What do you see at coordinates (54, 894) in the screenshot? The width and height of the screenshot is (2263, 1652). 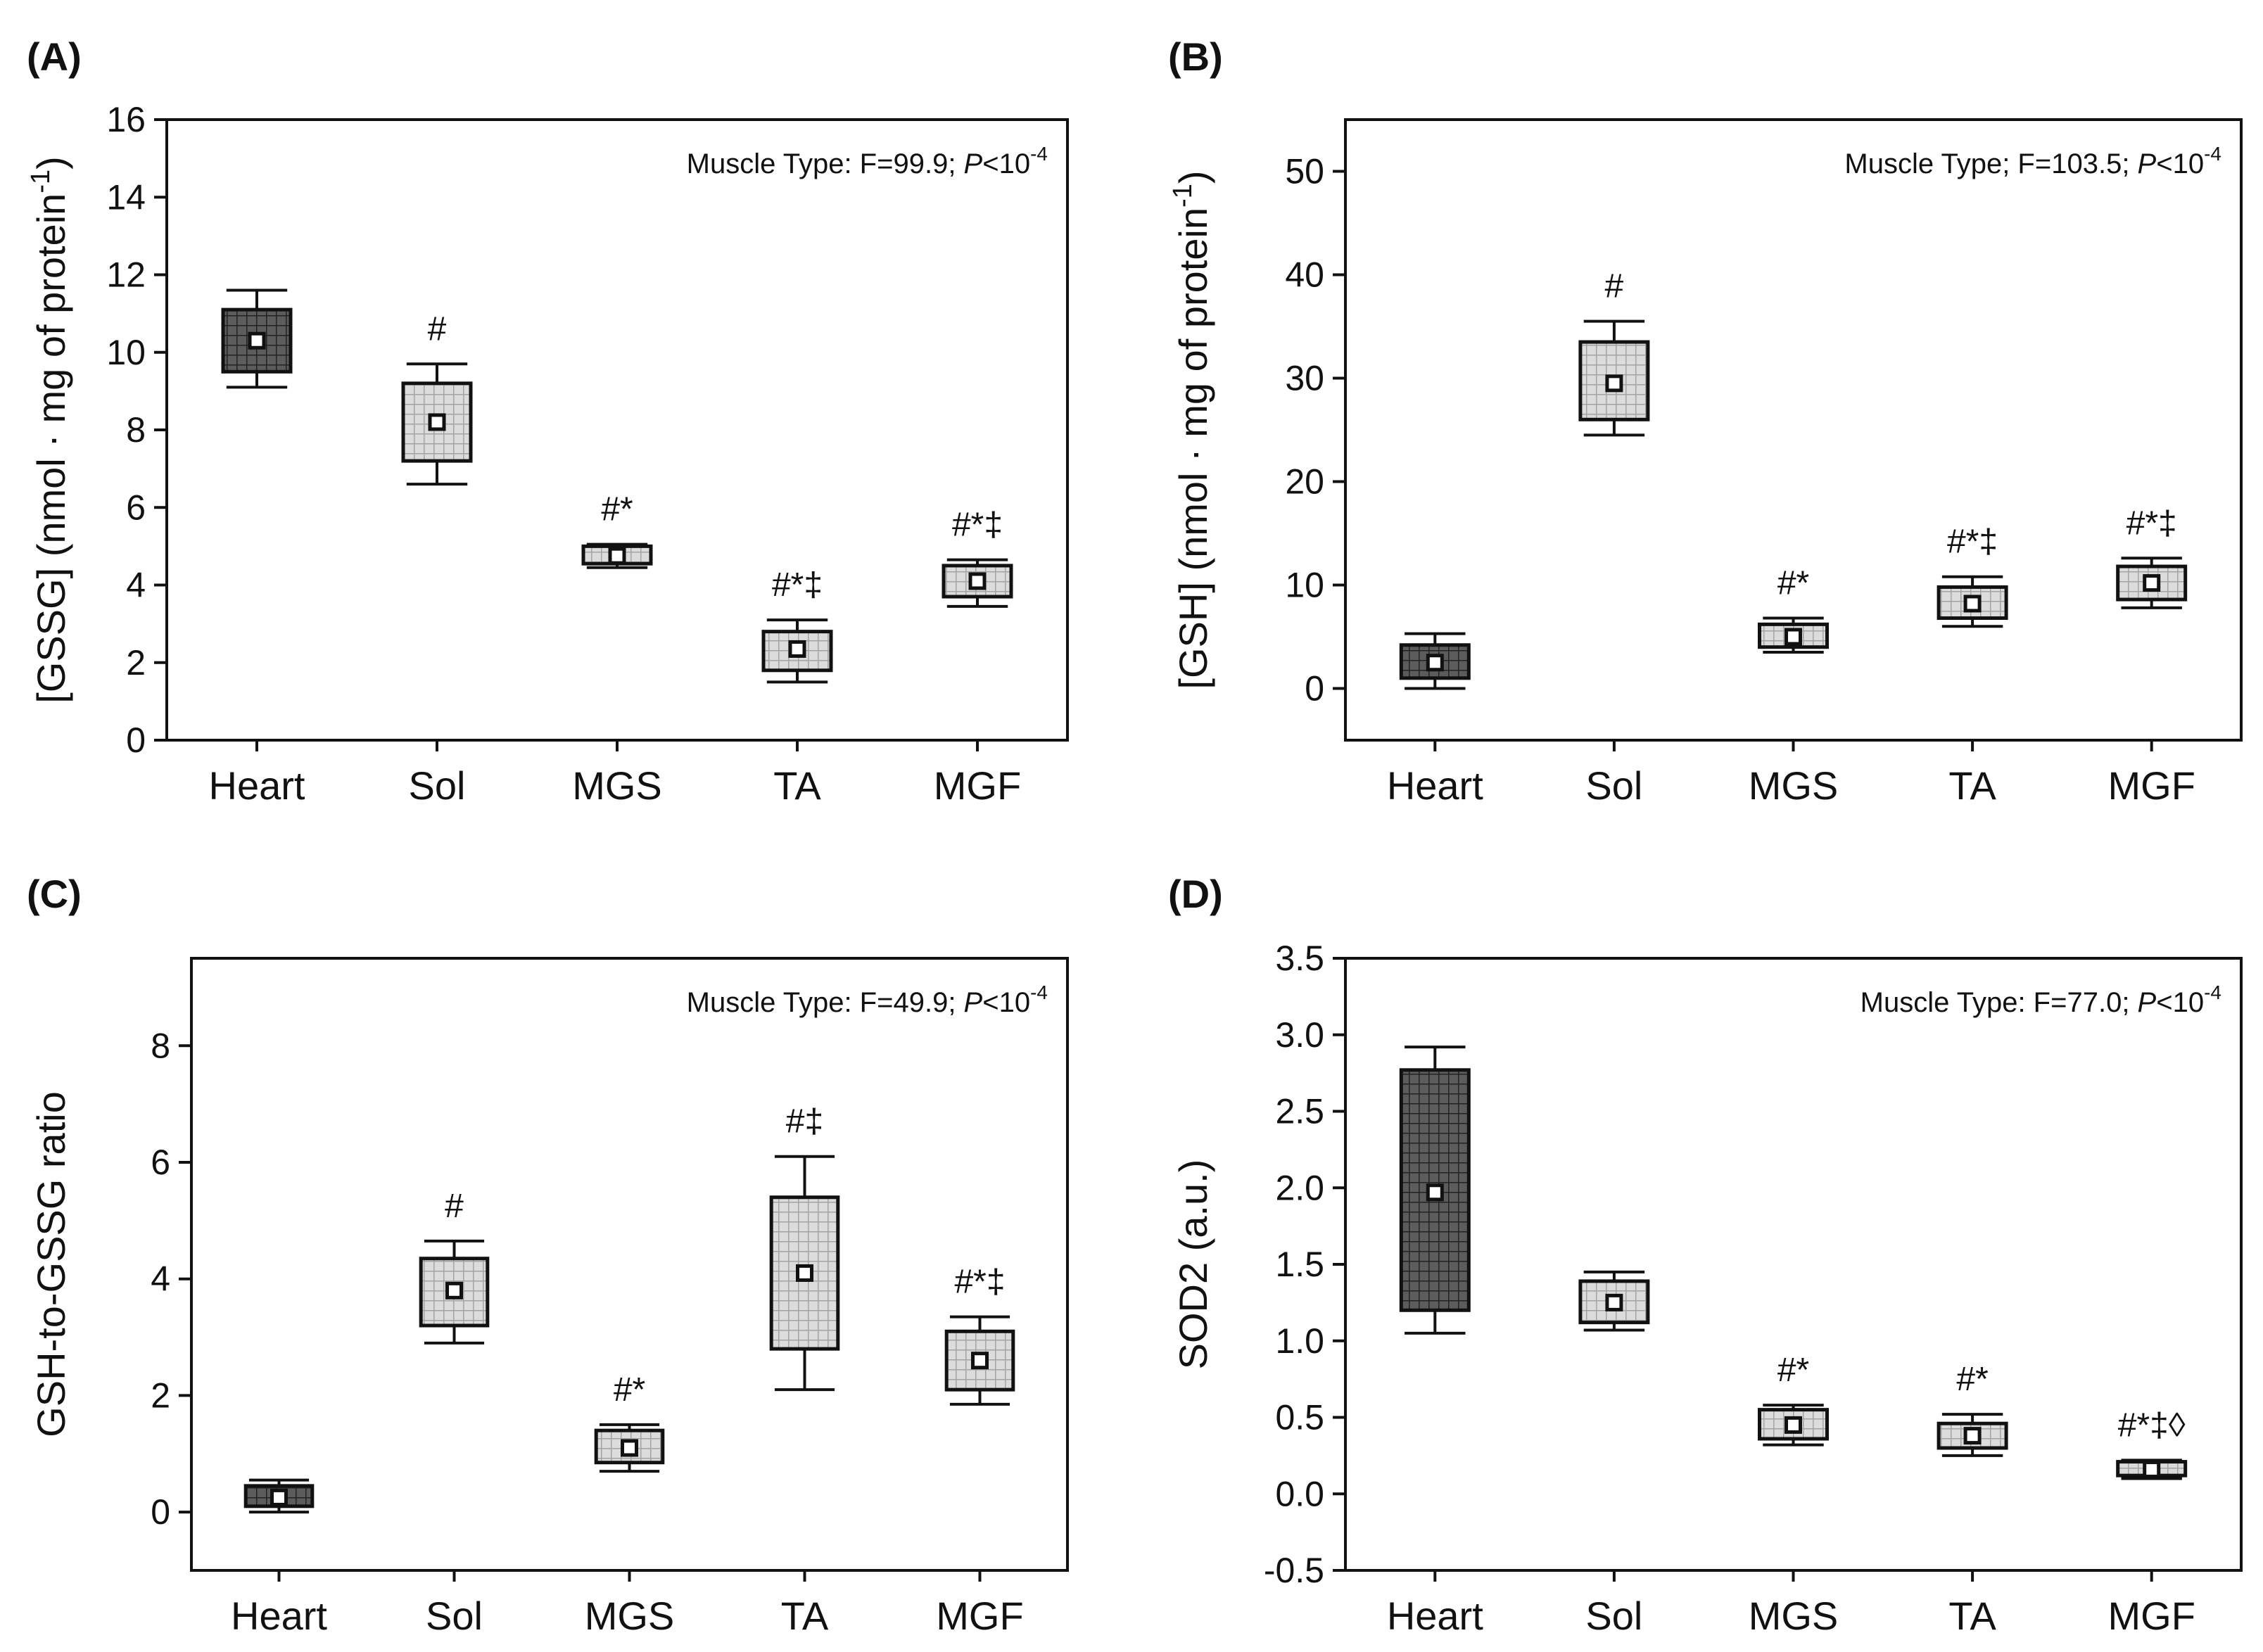 I see `panel-label: (C)` at bounding box center [54, 894].